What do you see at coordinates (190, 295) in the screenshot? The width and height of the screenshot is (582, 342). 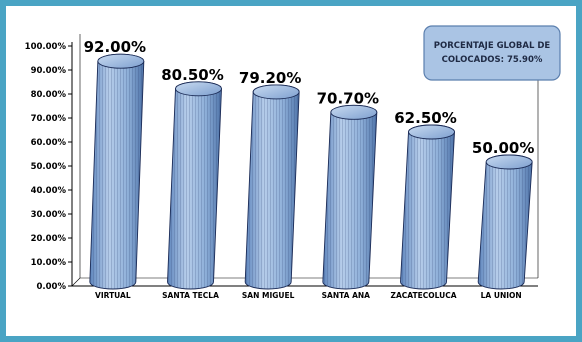 I see `x-tick-label: SANTA TECLA` at bounding box center [190, 295].